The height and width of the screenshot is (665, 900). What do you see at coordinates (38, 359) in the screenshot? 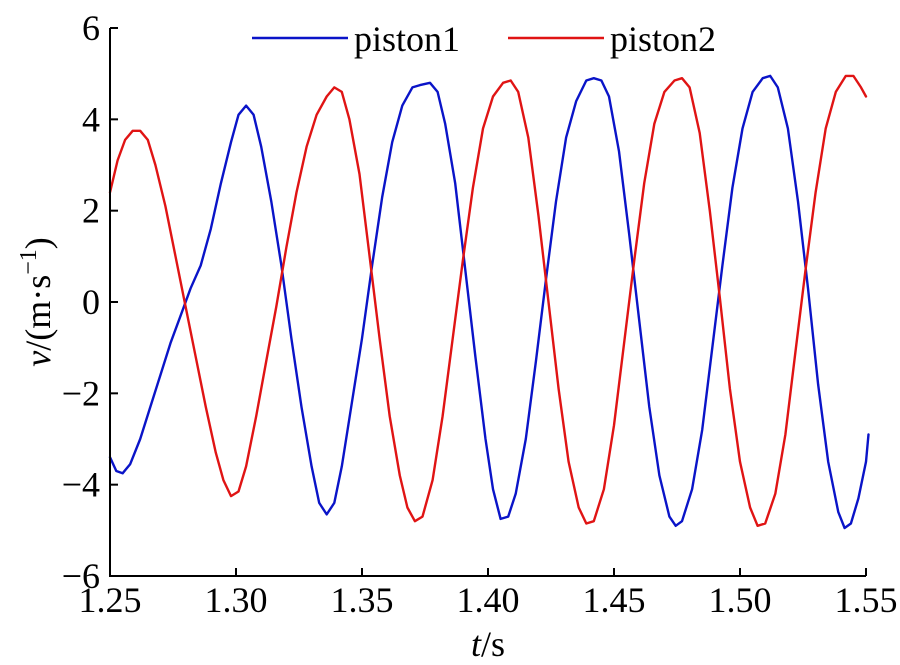
I see `y-axis-var: v` at bounding box center [38, 359].